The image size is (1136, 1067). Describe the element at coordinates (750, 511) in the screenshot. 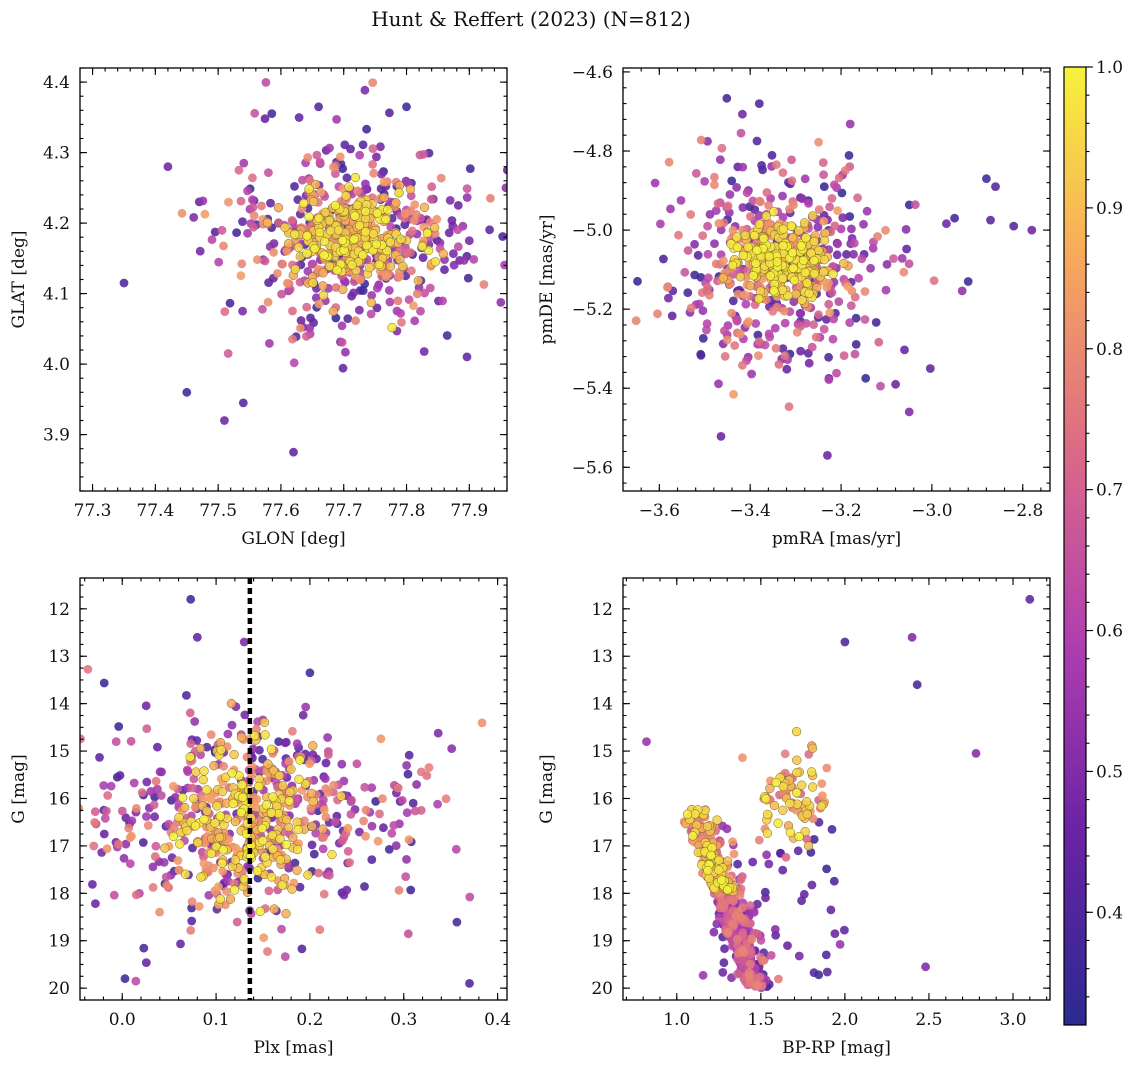

I see `x-tick-label: −3.4` at that location.